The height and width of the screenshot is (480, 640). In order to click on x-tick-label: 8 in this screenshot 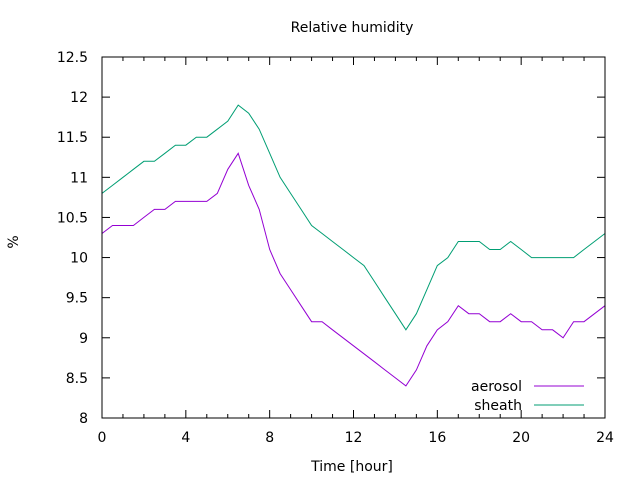, I will do `click(269, 438)`.